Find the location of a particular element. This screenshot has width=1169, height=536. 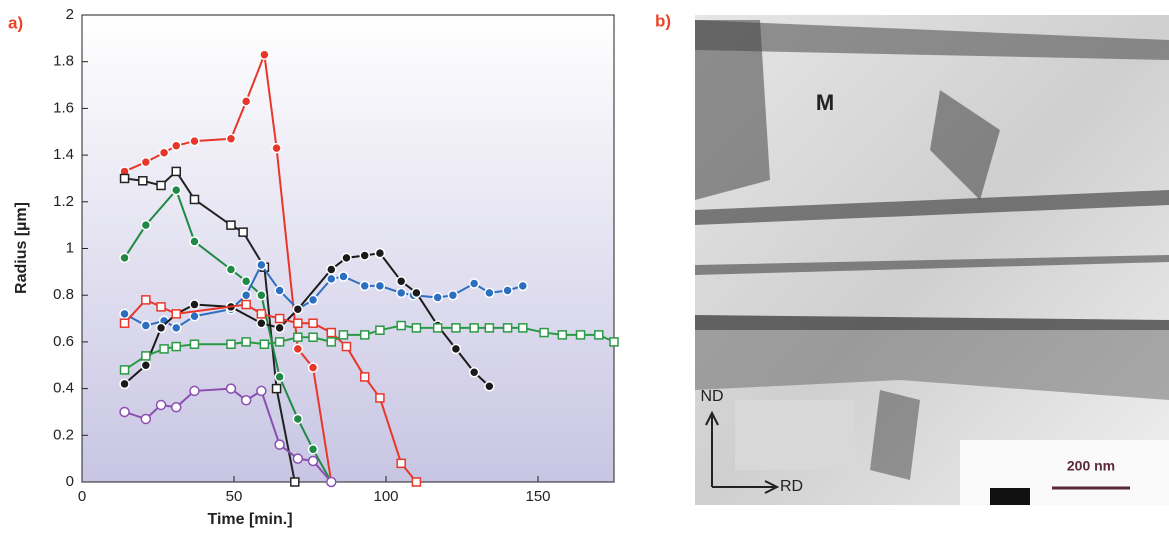

x-tick-label: 50 is located at coordinates (234, 496).